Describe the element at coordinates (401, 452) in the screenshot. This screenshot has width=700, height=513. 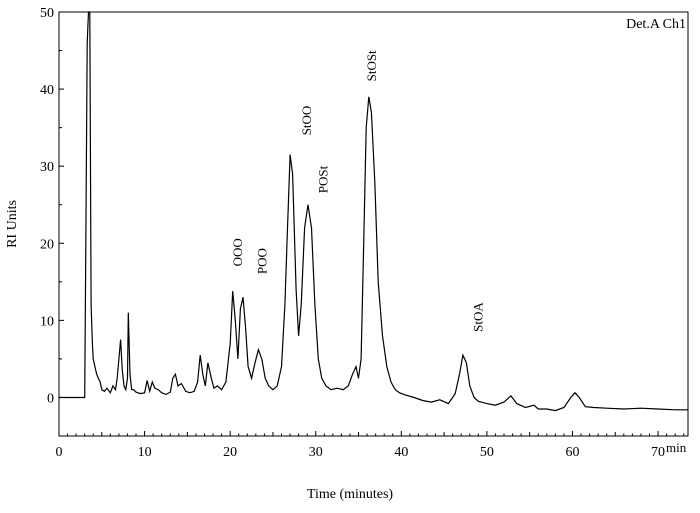
I see `x-tick-label: 40` at that location.